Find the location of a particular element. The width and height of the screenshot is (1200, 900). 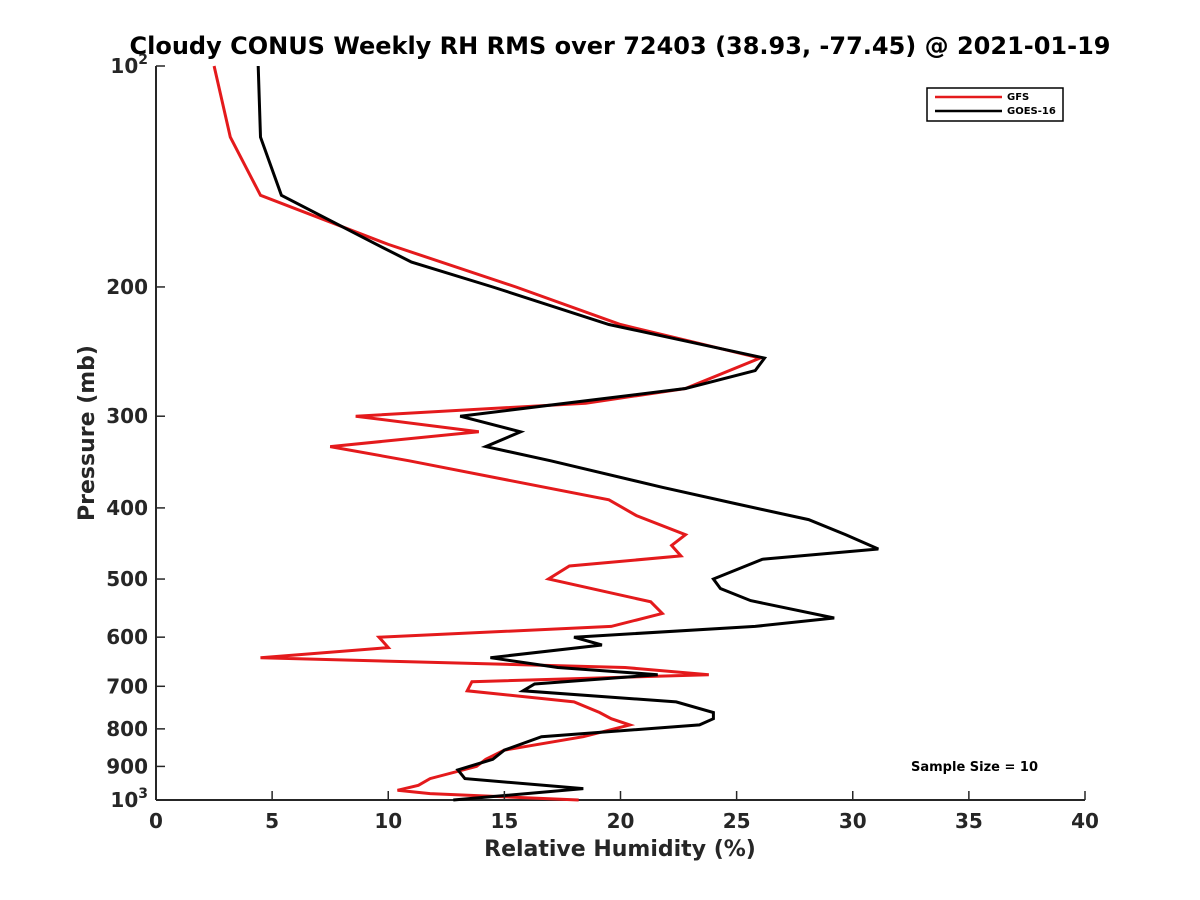

y-tick-label: 700 is located at coordinates (127, 686).